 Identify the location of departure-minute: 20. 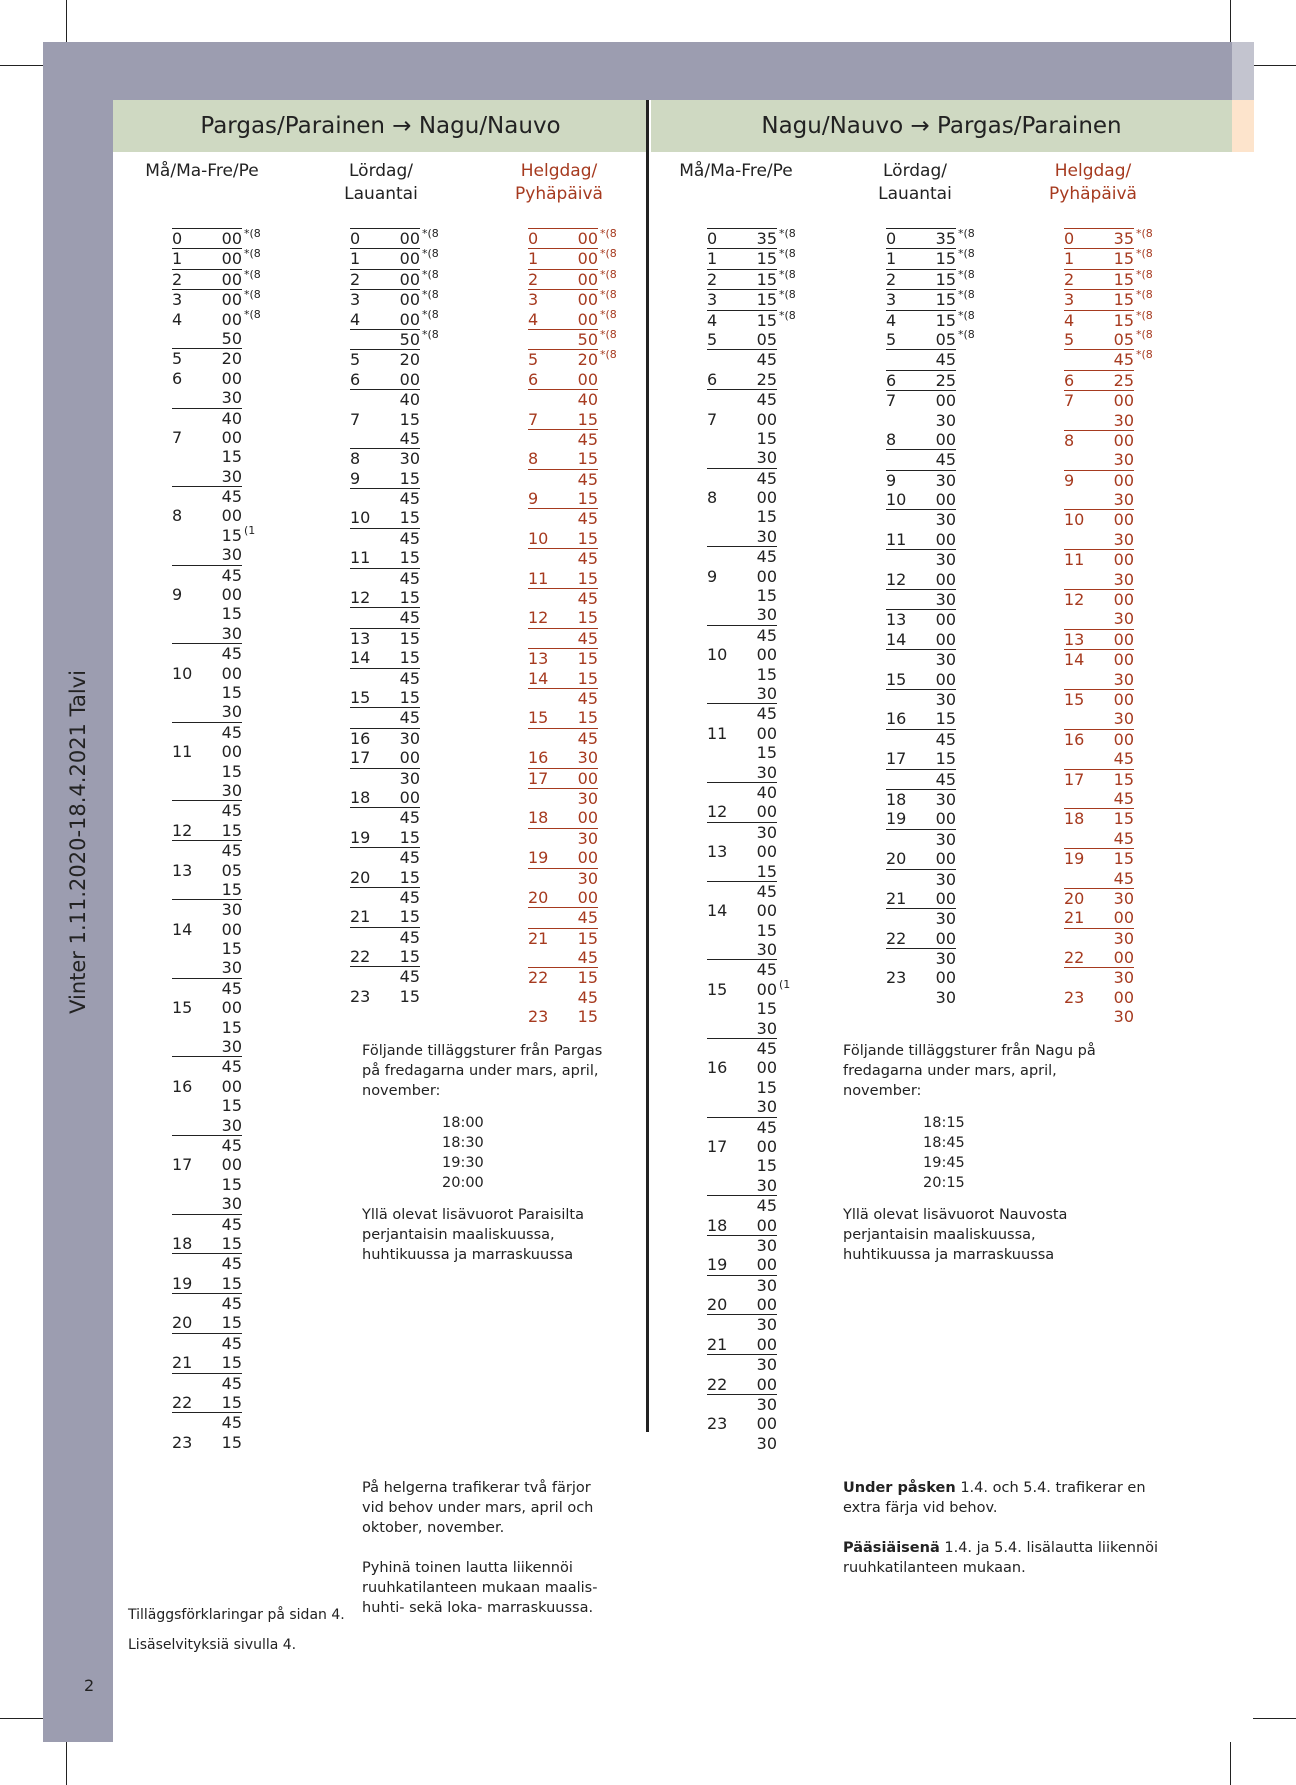
(409, 360).